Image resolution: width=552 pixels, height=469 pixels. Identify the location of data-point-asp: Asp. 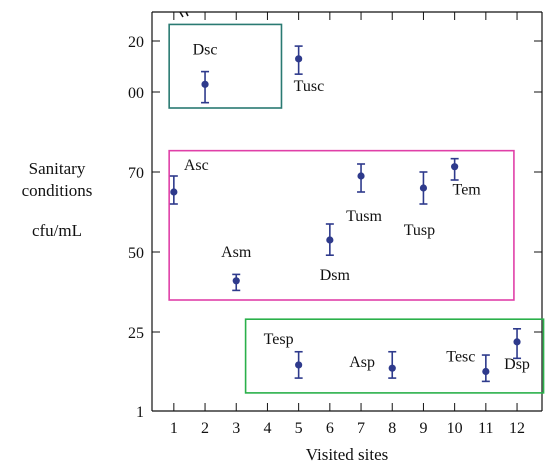
(373, 364).